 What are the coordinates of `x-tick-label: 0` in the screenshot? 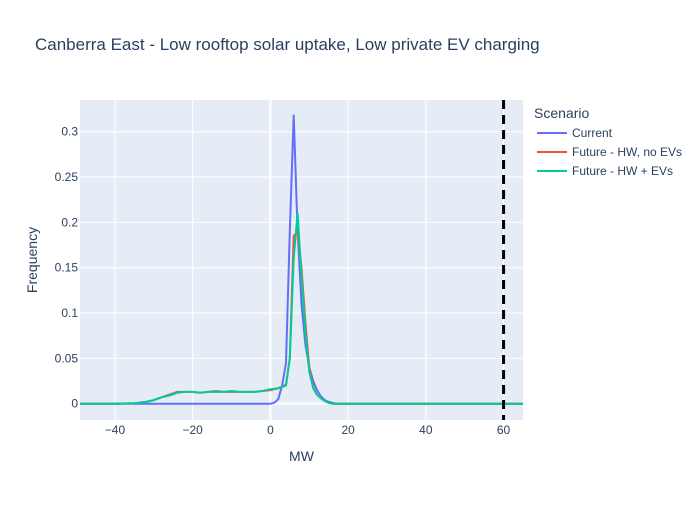 It's located at (270, 430).